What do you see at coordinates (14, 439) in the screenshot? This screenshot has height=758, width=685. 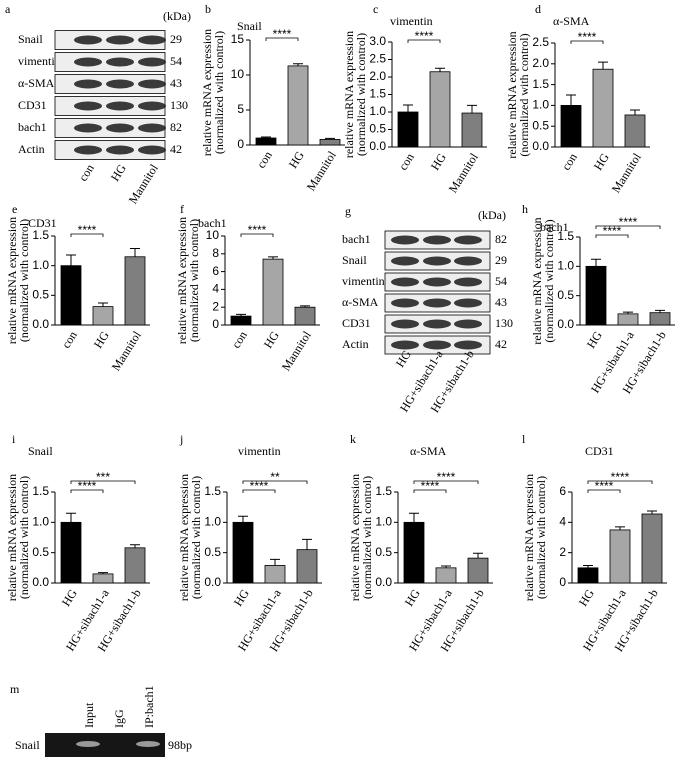 I see `panel-label: i` at bounding box center [14, 439].